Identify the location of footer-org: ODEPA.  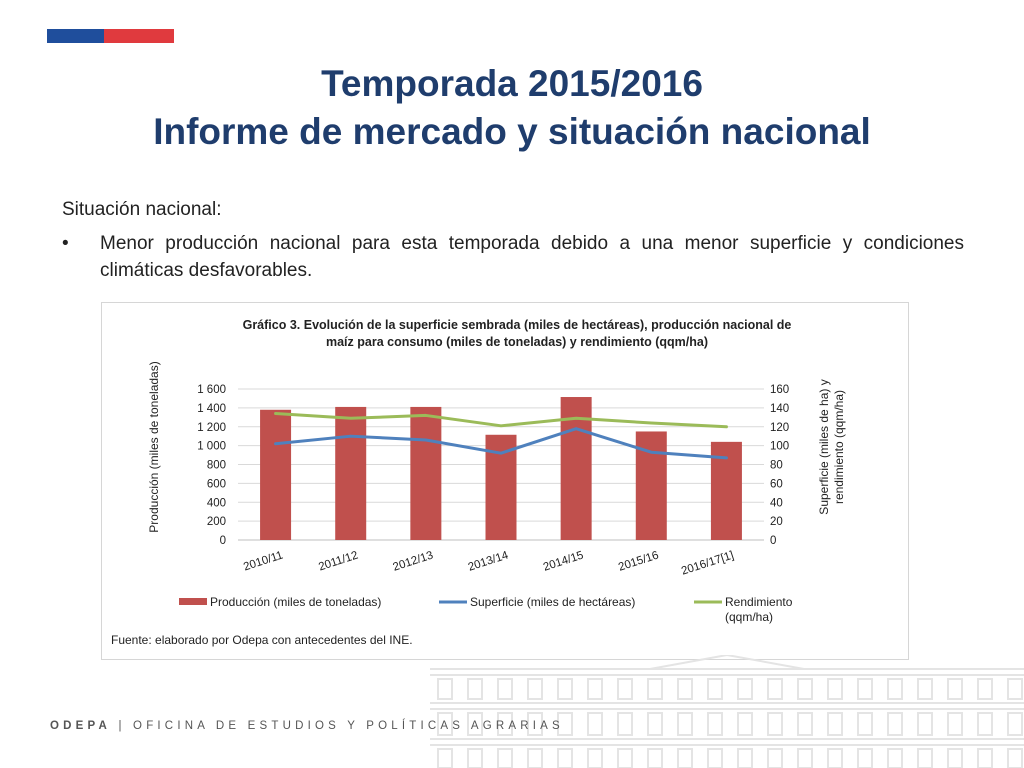
(81, 726).